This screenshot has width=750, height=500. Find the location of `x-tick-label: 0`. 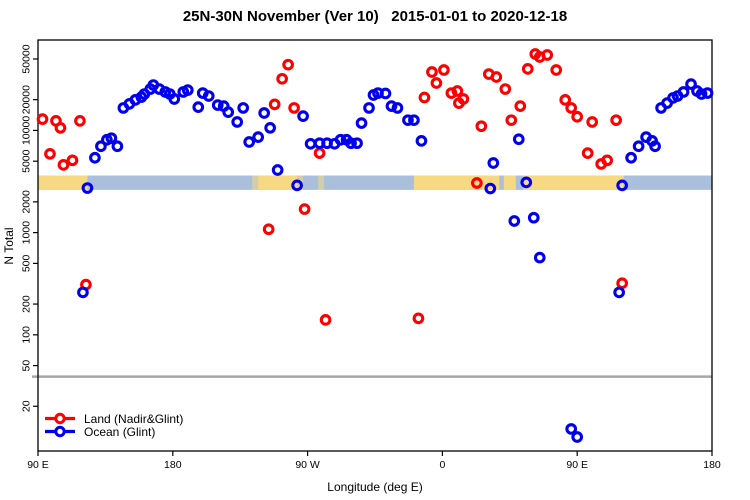

x-tick-label: 0 is located at coordinates (442, 465).